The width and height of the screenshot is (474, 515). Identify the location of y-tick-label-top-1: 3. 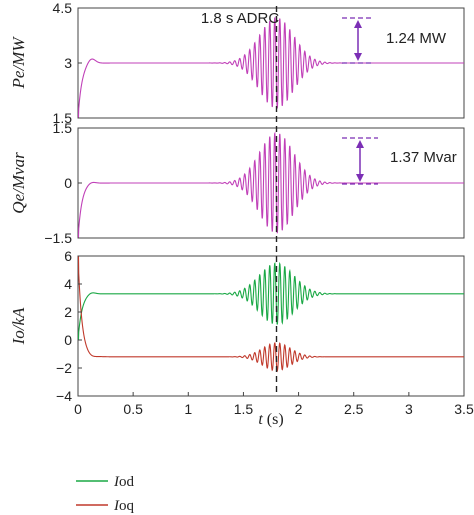
(68, 63).